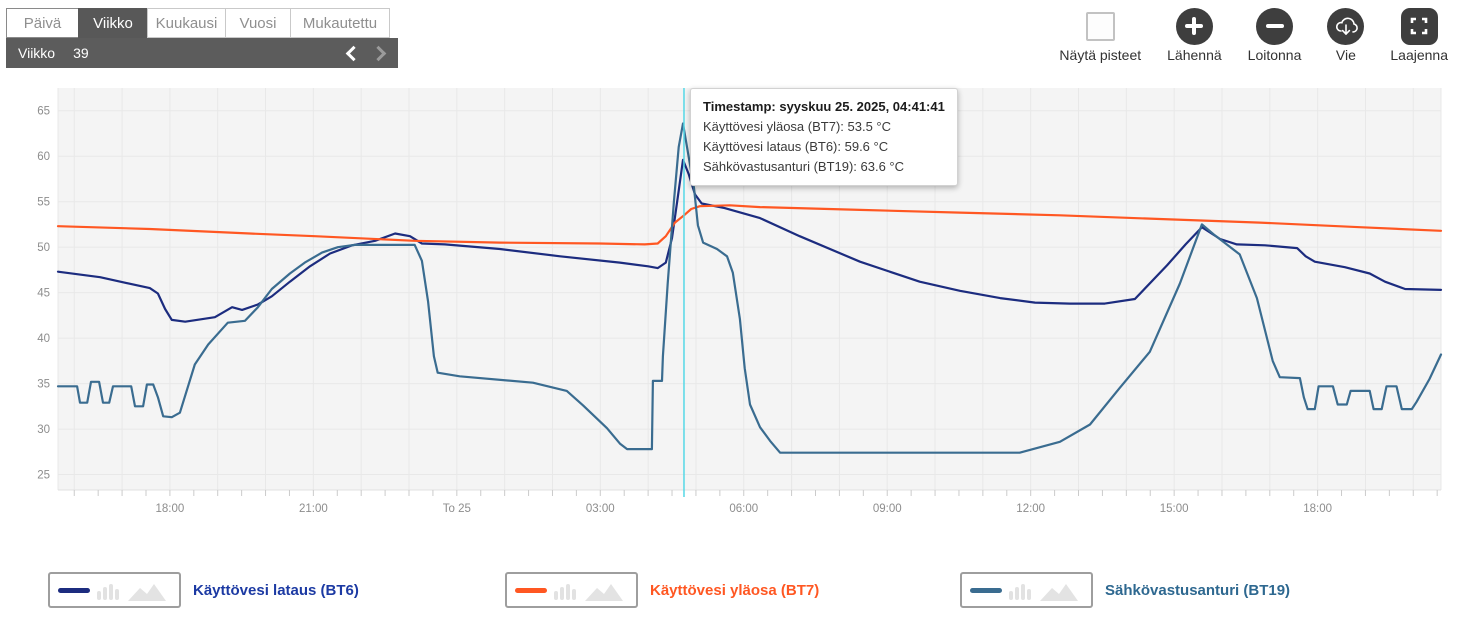  I want to click on svg-text: 55, so click(43, 203).